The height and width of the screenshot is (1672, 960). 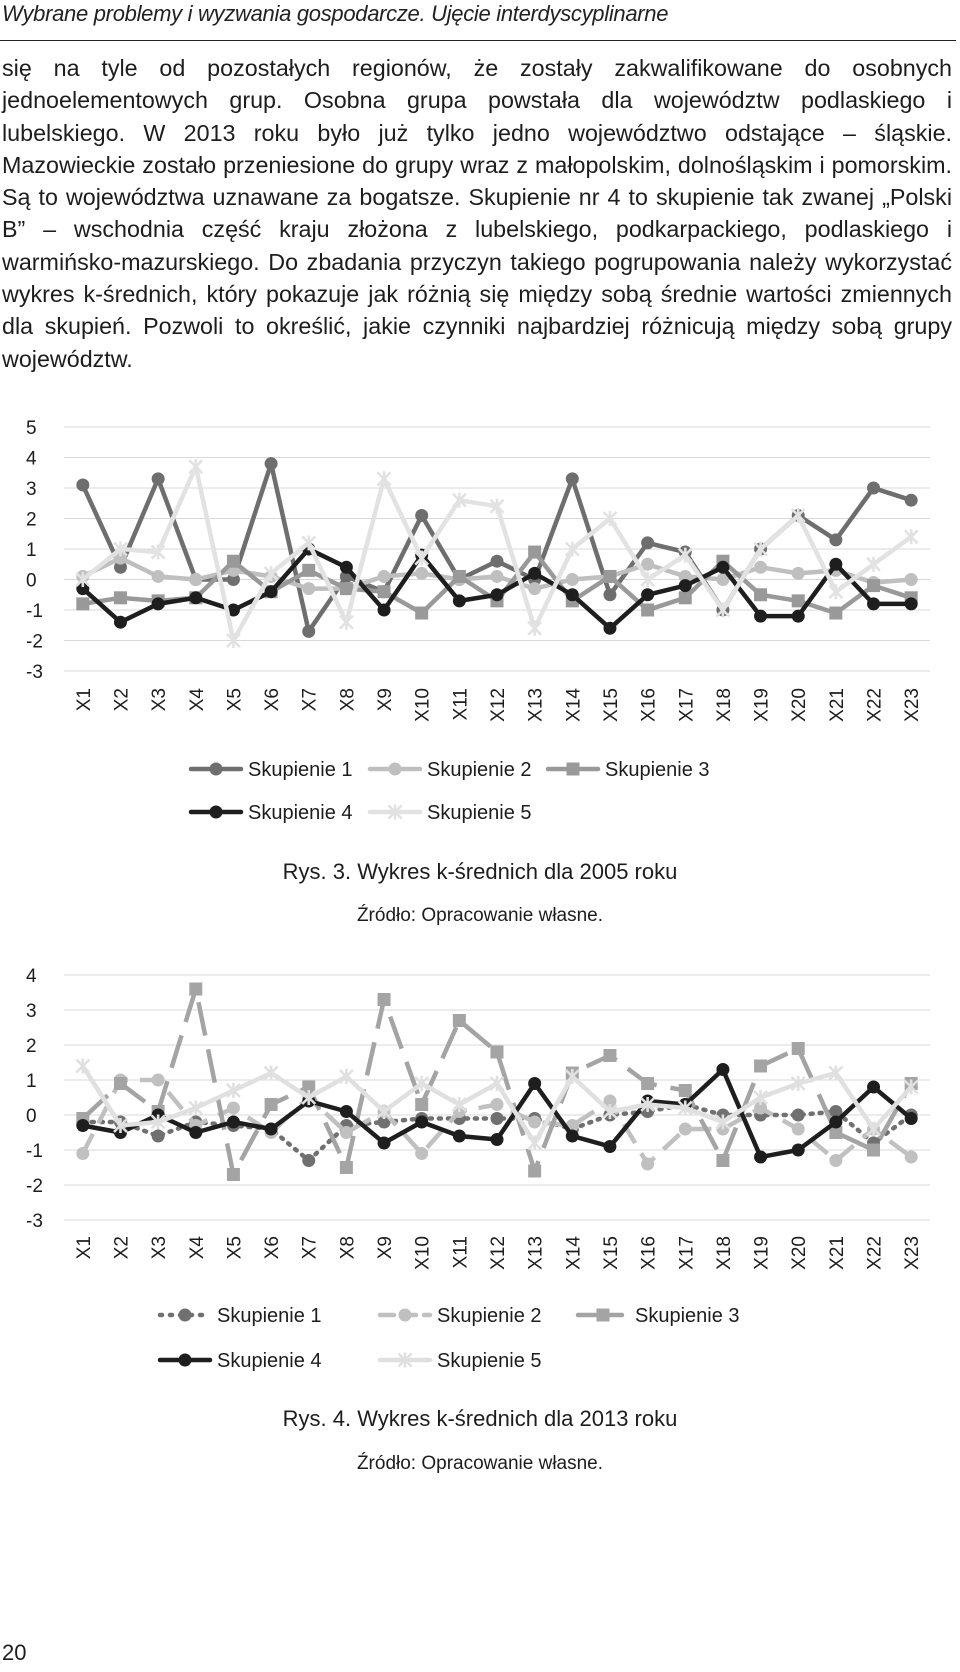 I want to click on y-tick-label: -2, so click(x=34, y=642).